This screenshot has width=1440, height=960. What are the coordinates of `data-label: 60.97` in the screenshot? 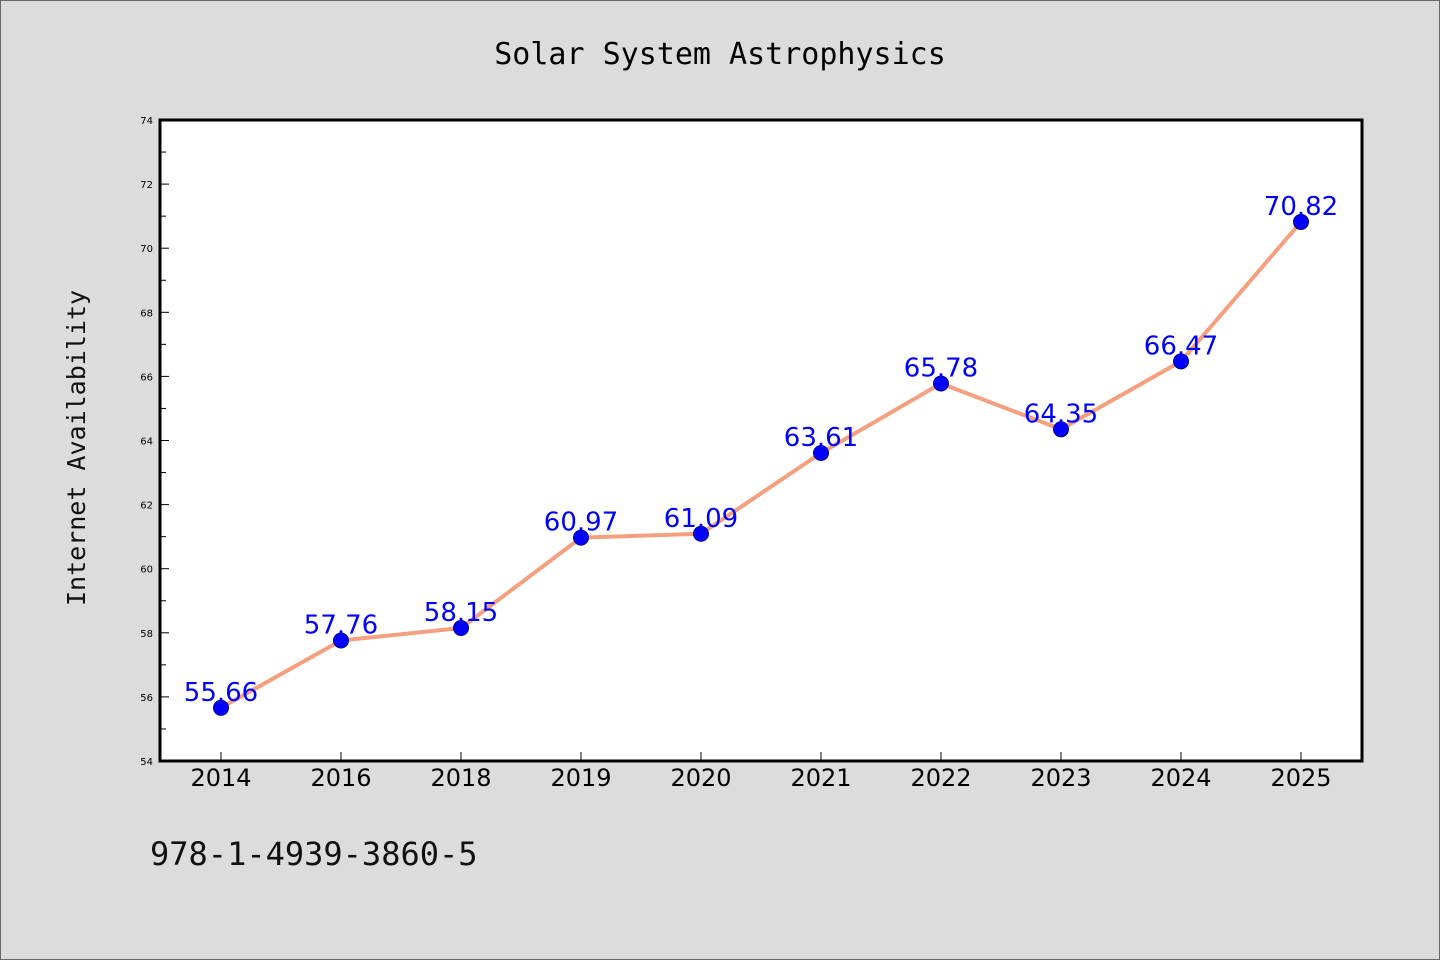 It's located at (581, 523).